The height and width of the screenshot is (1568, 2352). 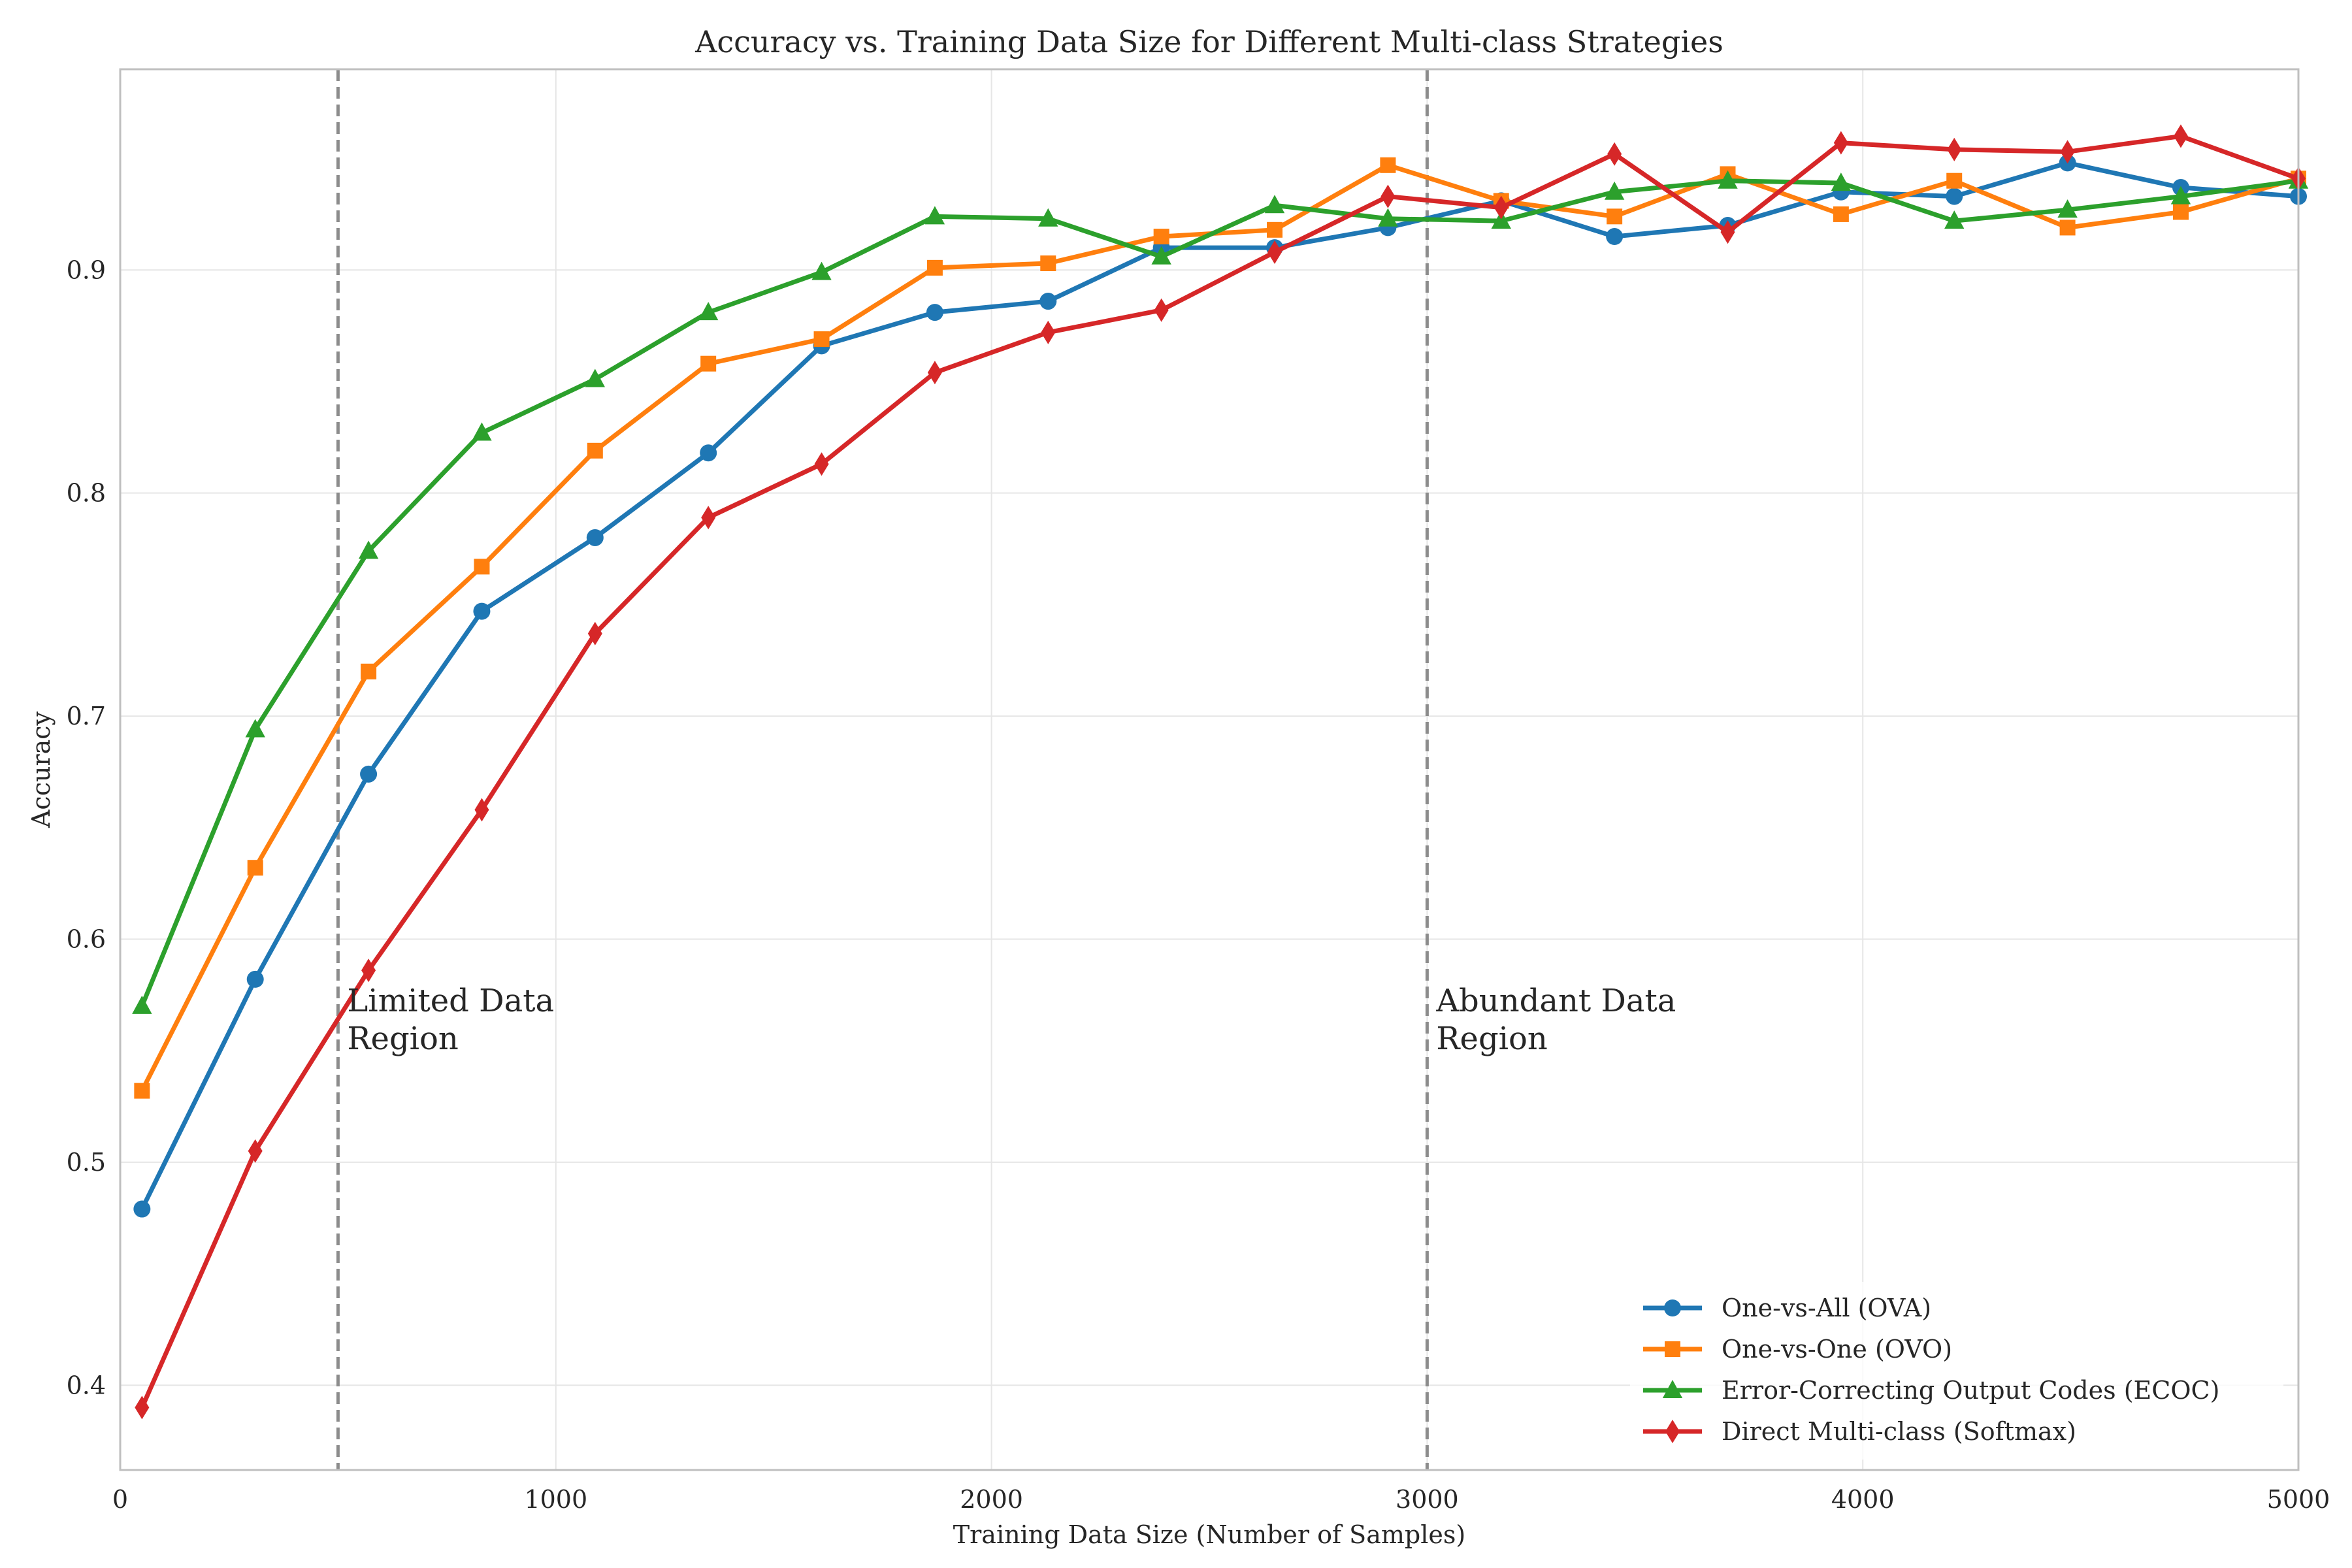 I want to click on x-tick-label: 5000, so click(x=2298, y=1499).